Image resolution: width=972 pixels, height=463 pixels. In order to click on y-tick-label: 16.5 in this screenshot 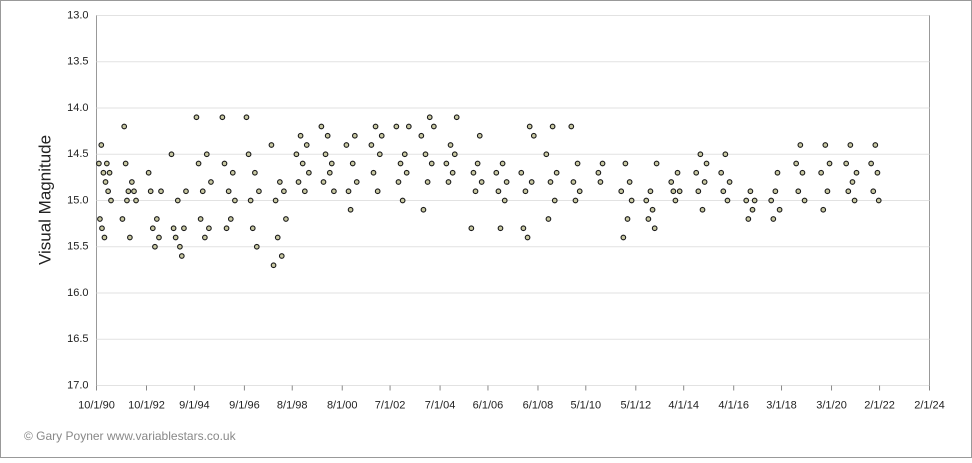, I will do `click(77, 339)`.